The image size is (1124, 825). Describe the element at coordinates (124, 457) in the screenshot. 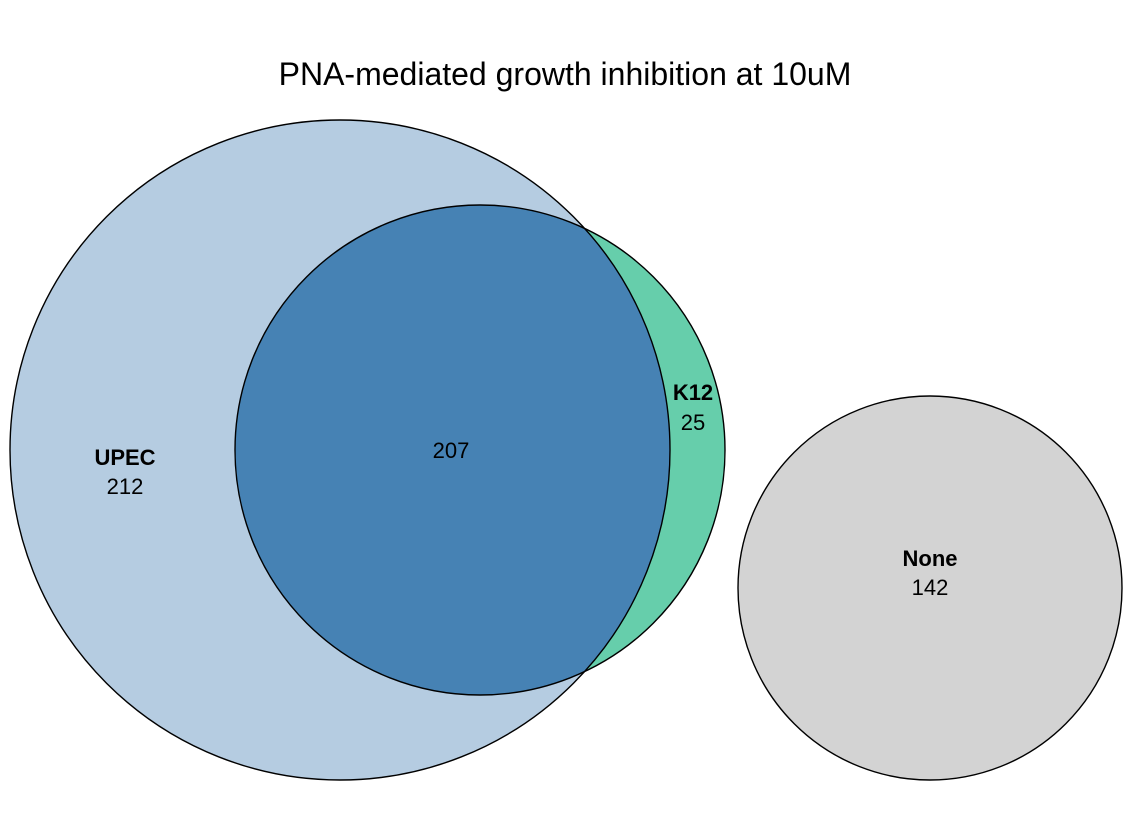

I see `upec-label: UPEC` at that location.